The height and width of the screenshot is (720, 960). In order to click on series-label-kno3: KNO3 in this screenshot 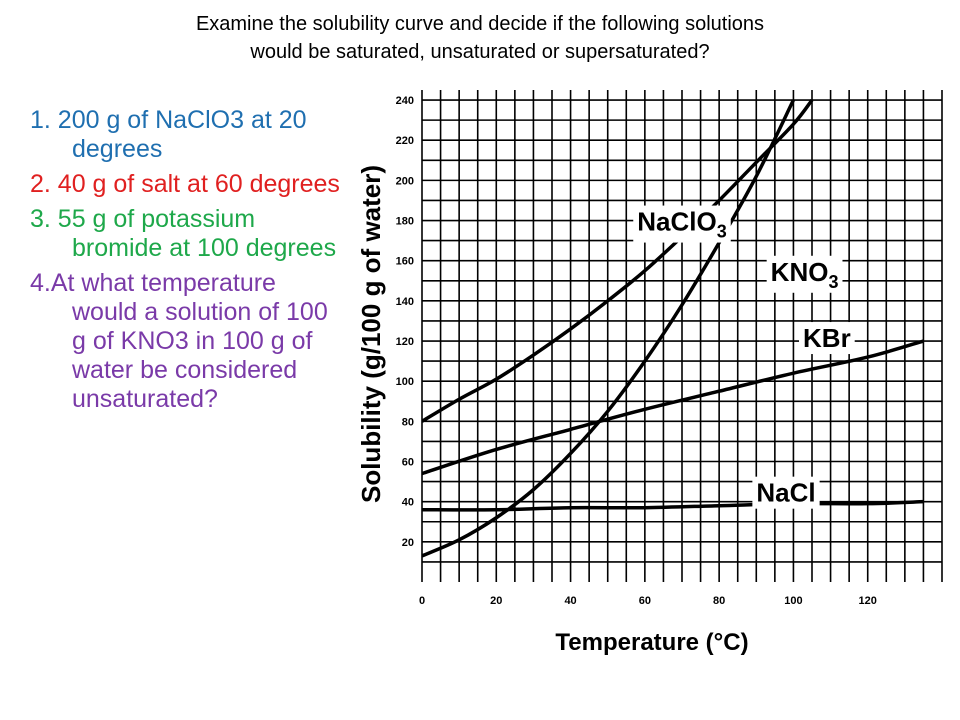, I will do `click(804, 274)`.